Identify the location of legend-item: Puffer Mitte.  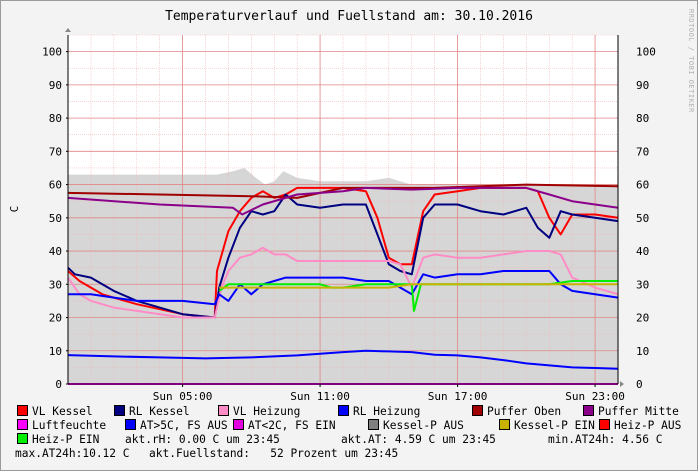
(631, 412).